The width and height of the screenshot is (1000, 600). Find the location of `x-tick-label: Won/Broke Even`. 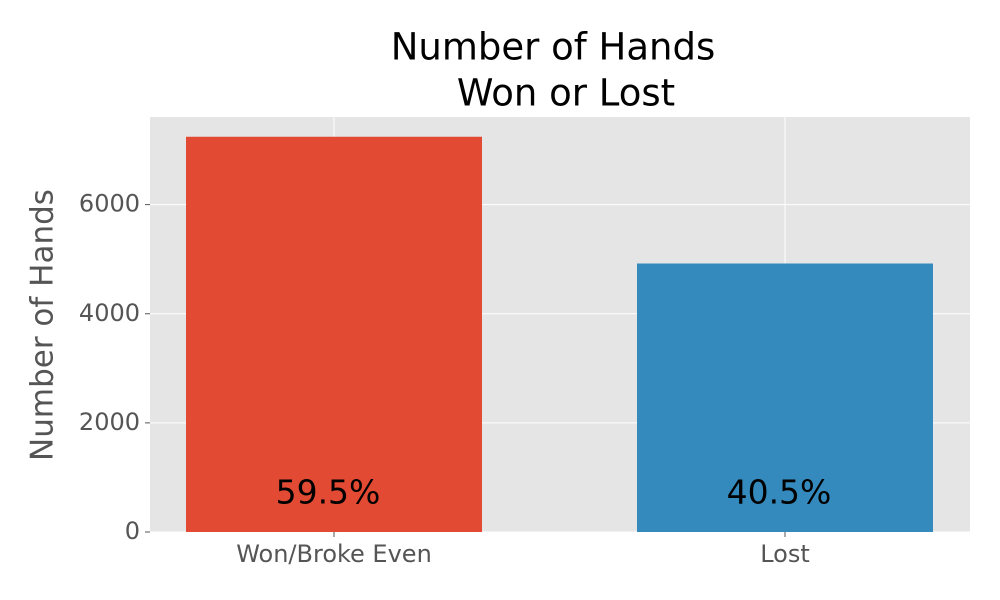

x-tick-label: Won/Broke Even is located at coordinates (334, 554).